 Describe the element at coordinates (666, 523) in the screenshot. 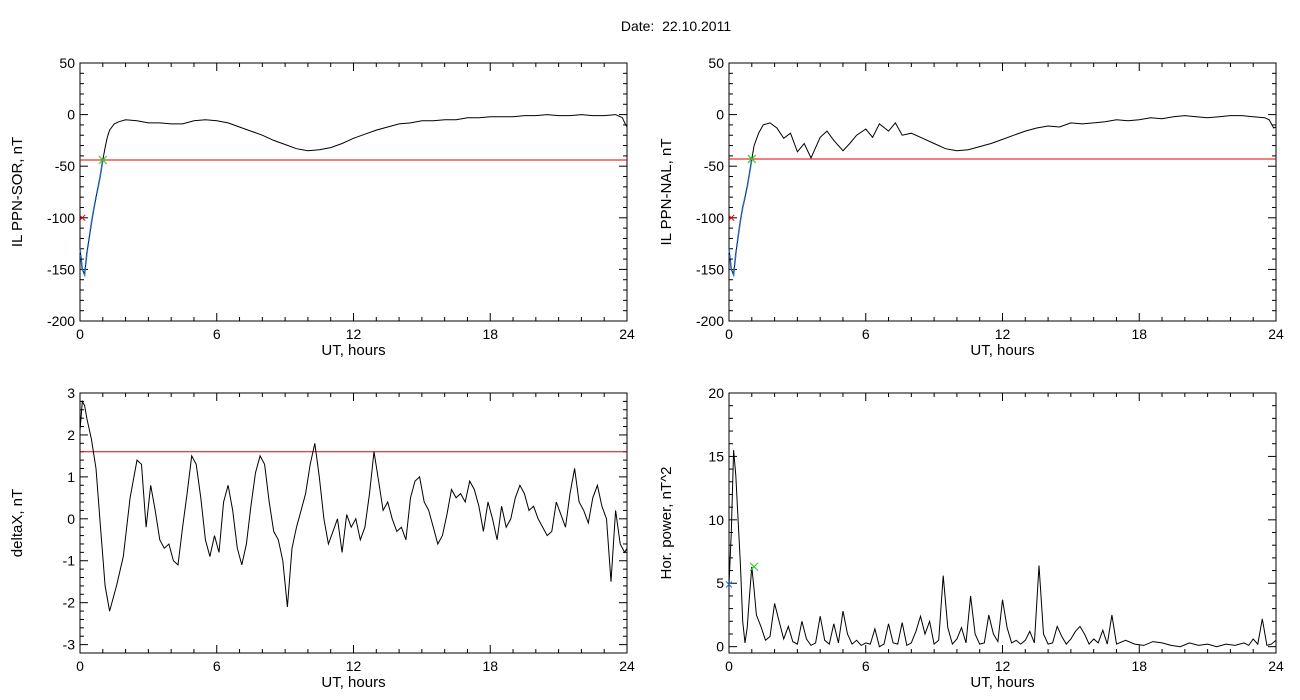

I see `y-axis-label: Hor. power, nT^2` at that location.